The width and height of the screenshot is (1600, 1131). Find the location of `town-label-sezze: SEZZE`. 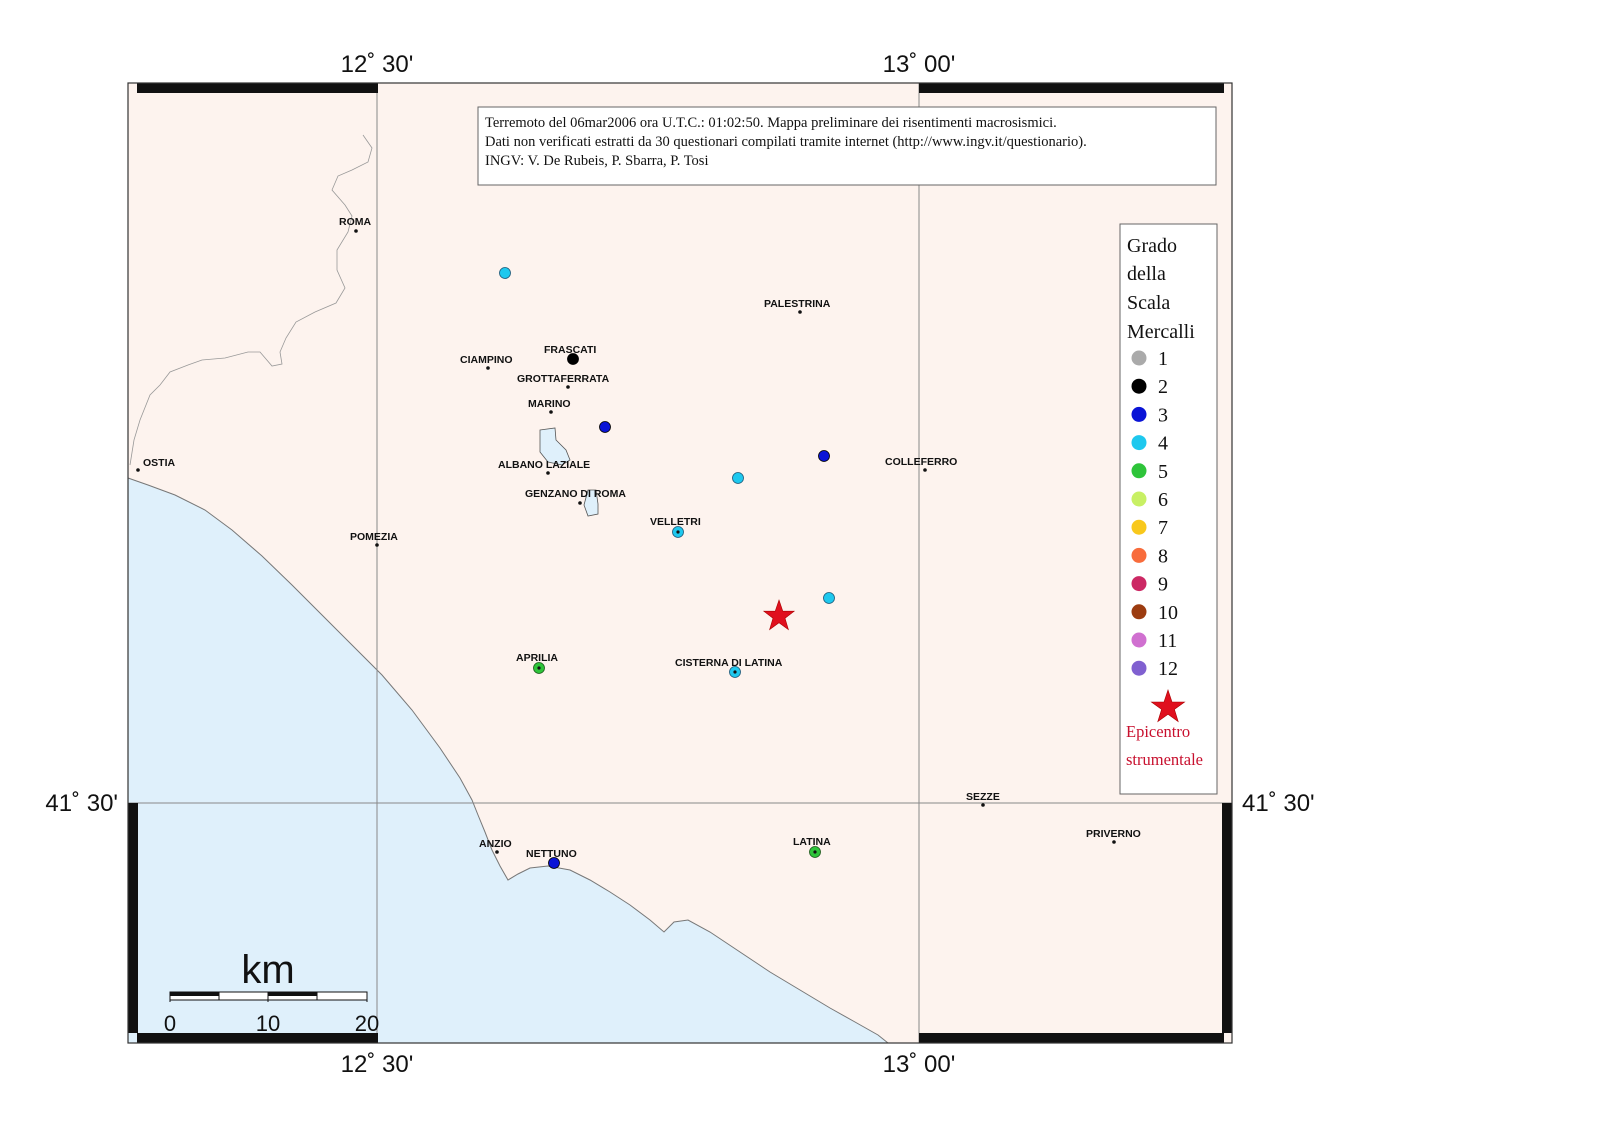

town-label-sezze: SEZZE is located at coordinates (983, 797).